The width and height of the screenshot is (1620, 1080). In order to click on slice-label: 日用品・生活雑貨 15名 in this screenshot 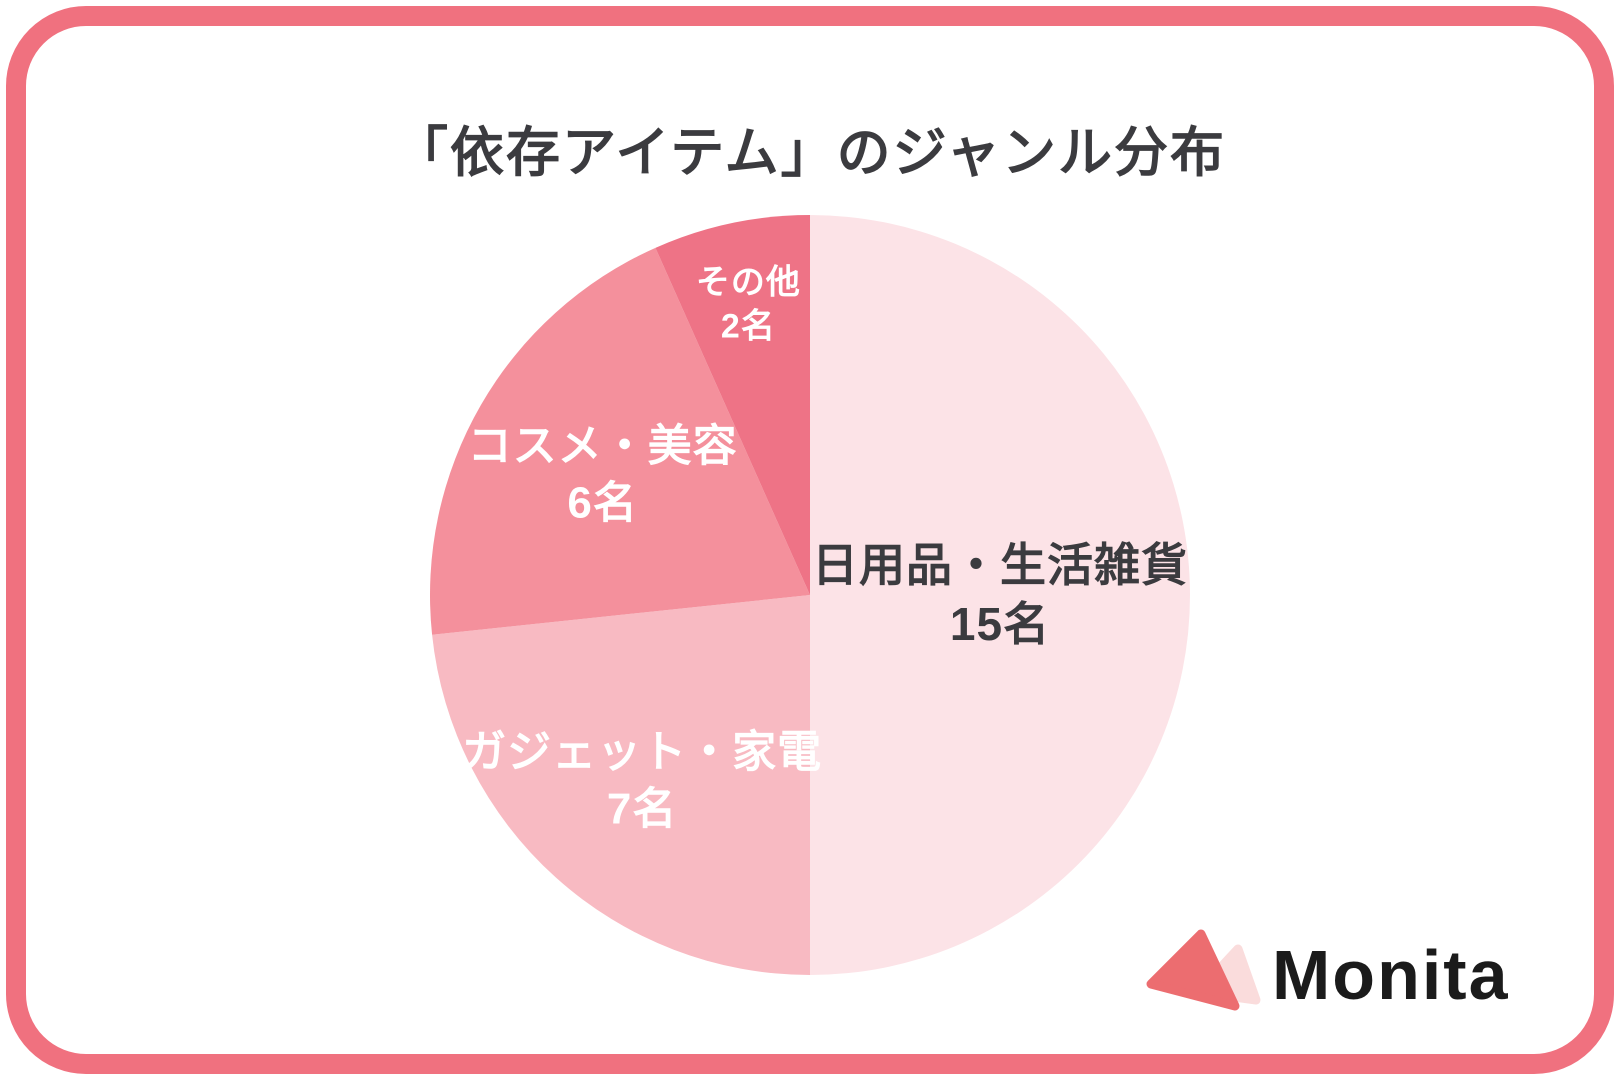, I will do `click(1000, 595)`.